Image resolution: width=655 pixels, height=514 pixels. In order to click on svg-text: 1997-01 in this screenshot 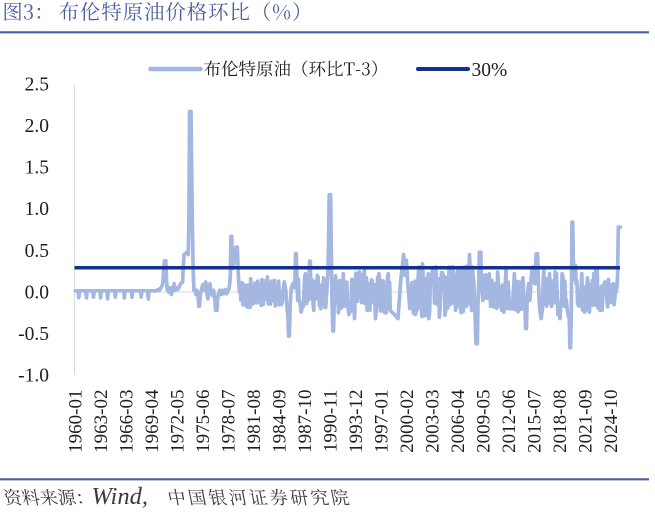, I will do `click(382, 421)`.